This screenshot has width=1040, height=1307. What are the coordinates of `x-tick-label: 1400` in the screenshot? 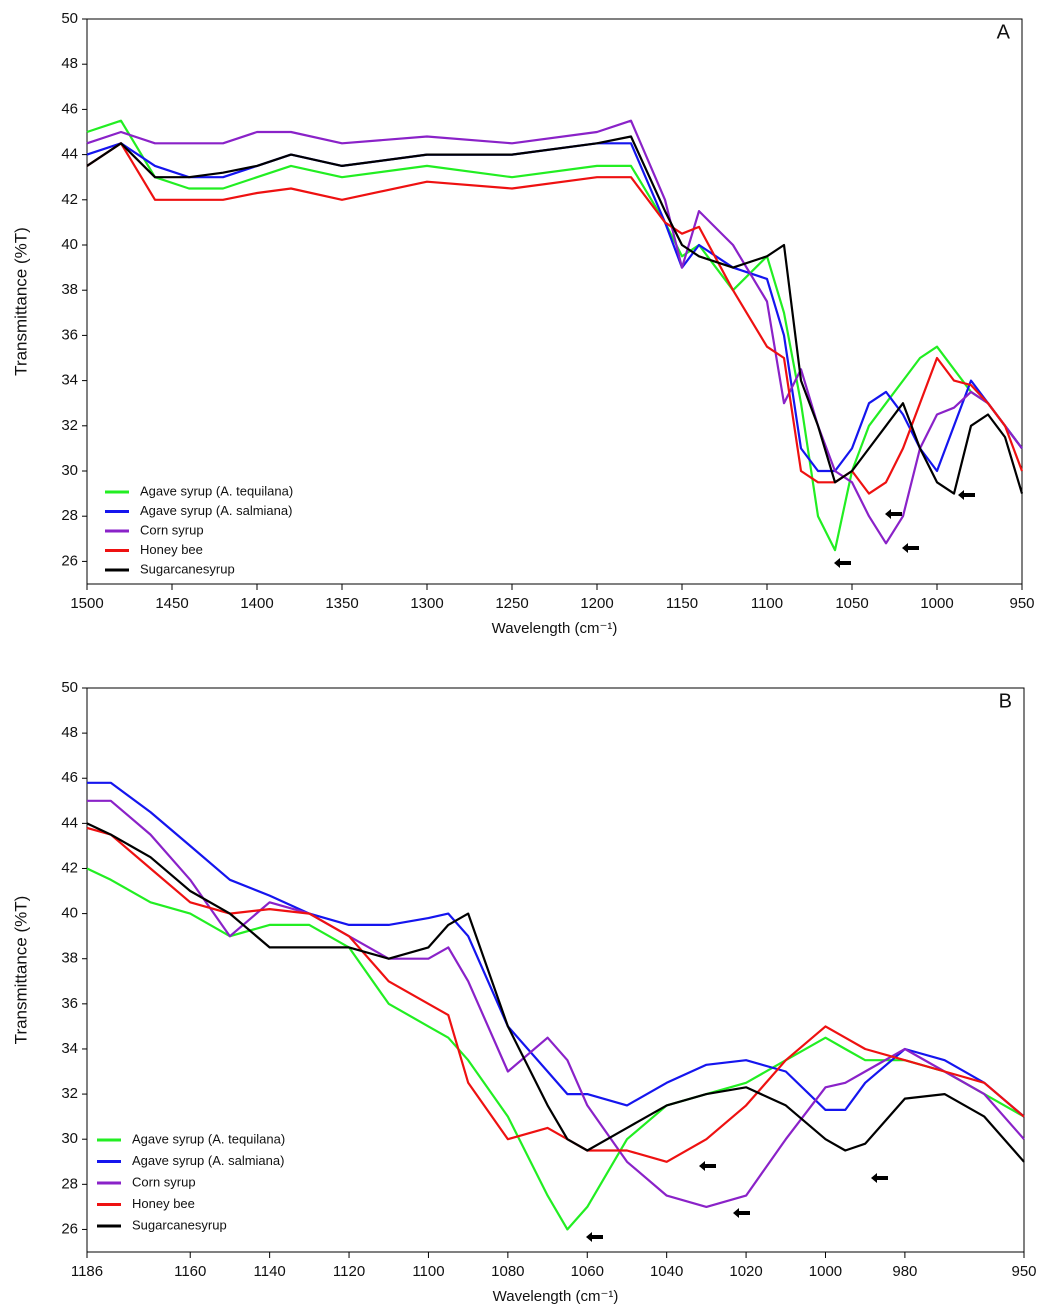 It's located at (256, 603).